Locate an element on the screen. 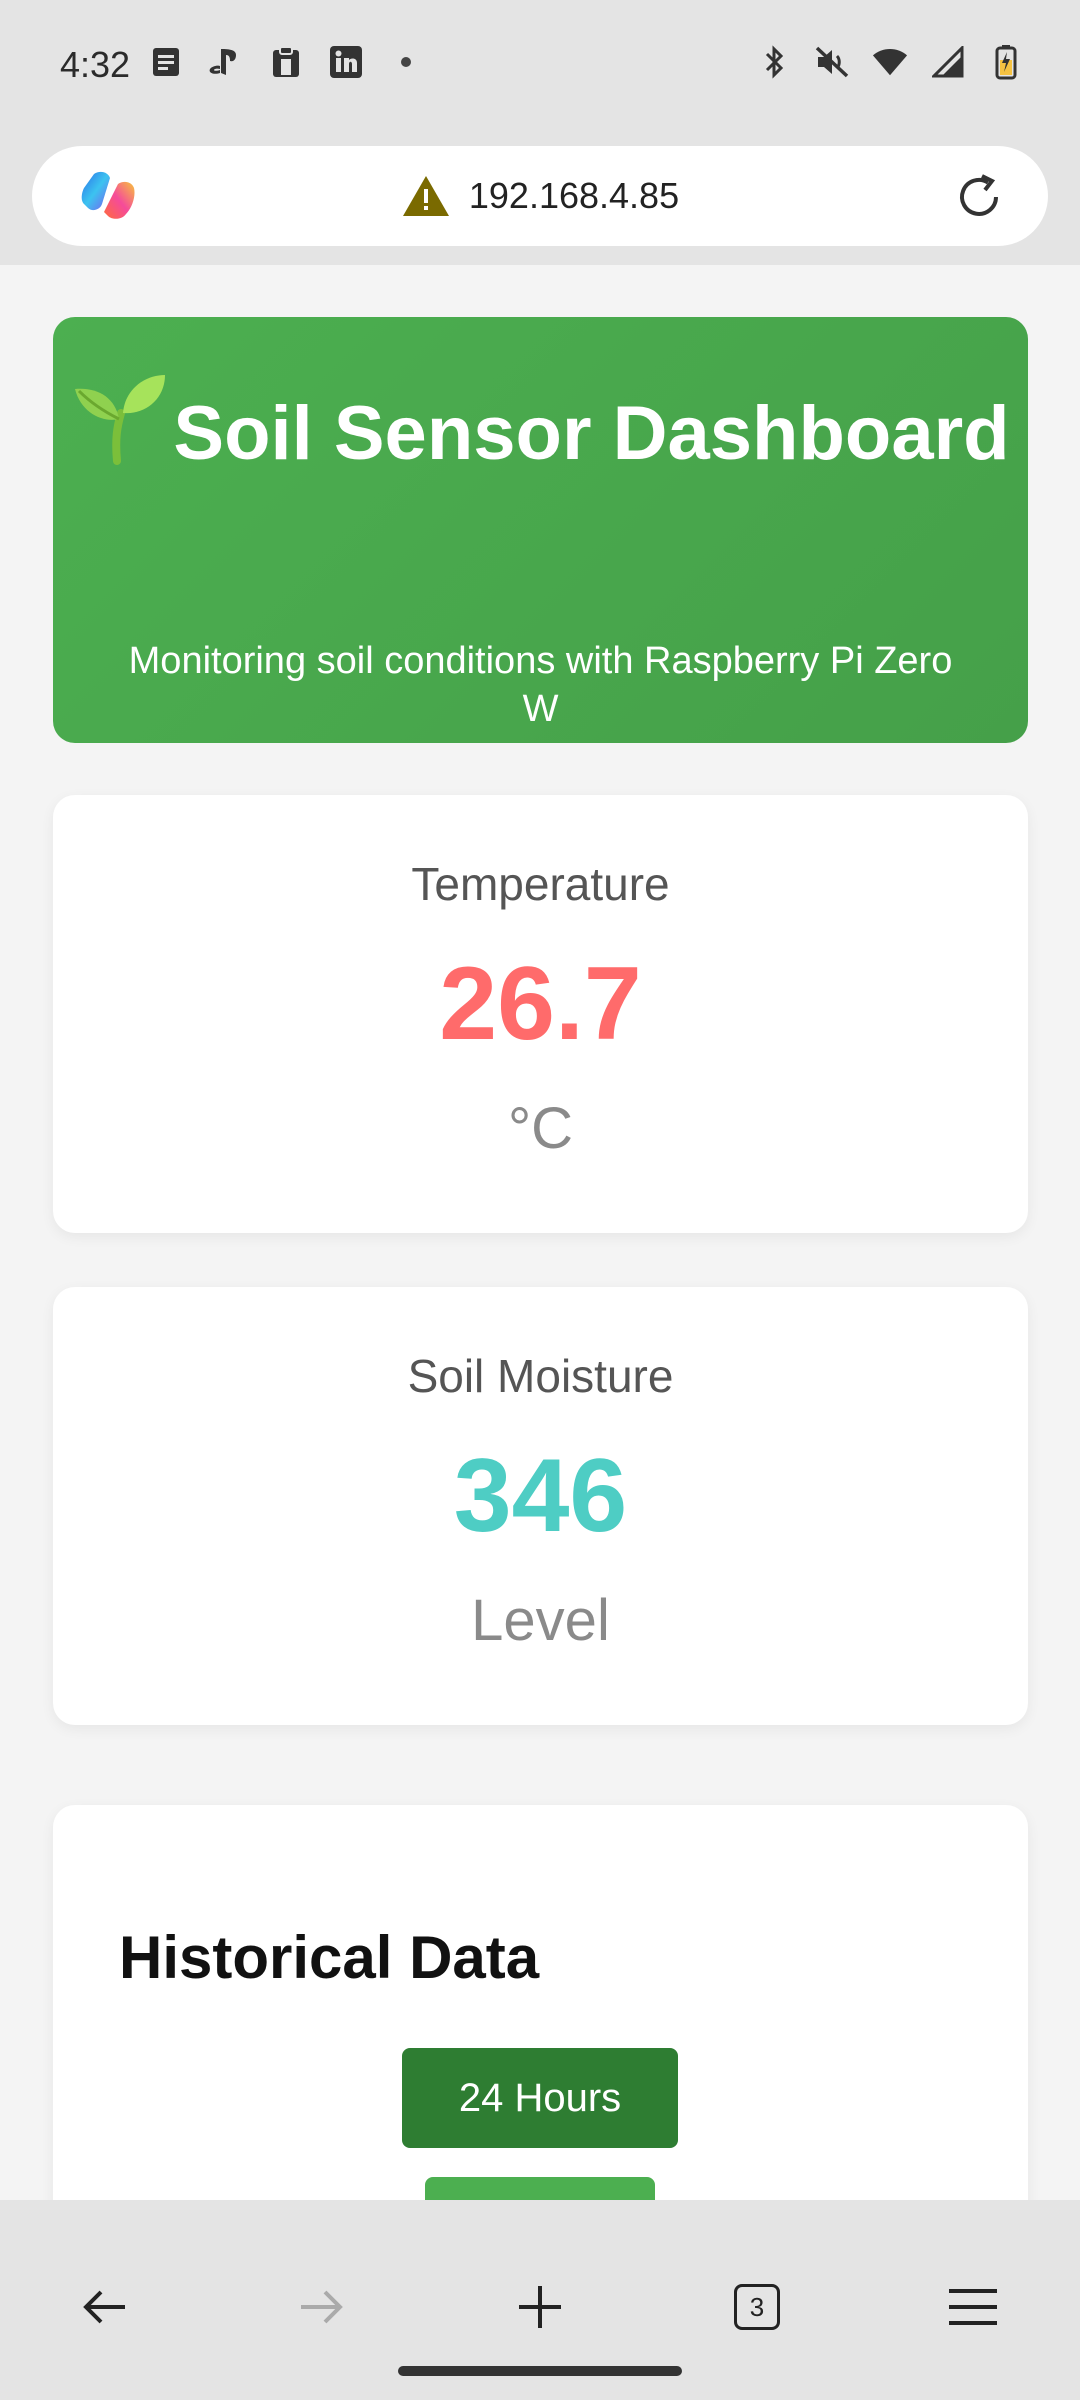 This screenshot has width=1080, height=2400. new-tab-button is located at coordinates (540, 2307).